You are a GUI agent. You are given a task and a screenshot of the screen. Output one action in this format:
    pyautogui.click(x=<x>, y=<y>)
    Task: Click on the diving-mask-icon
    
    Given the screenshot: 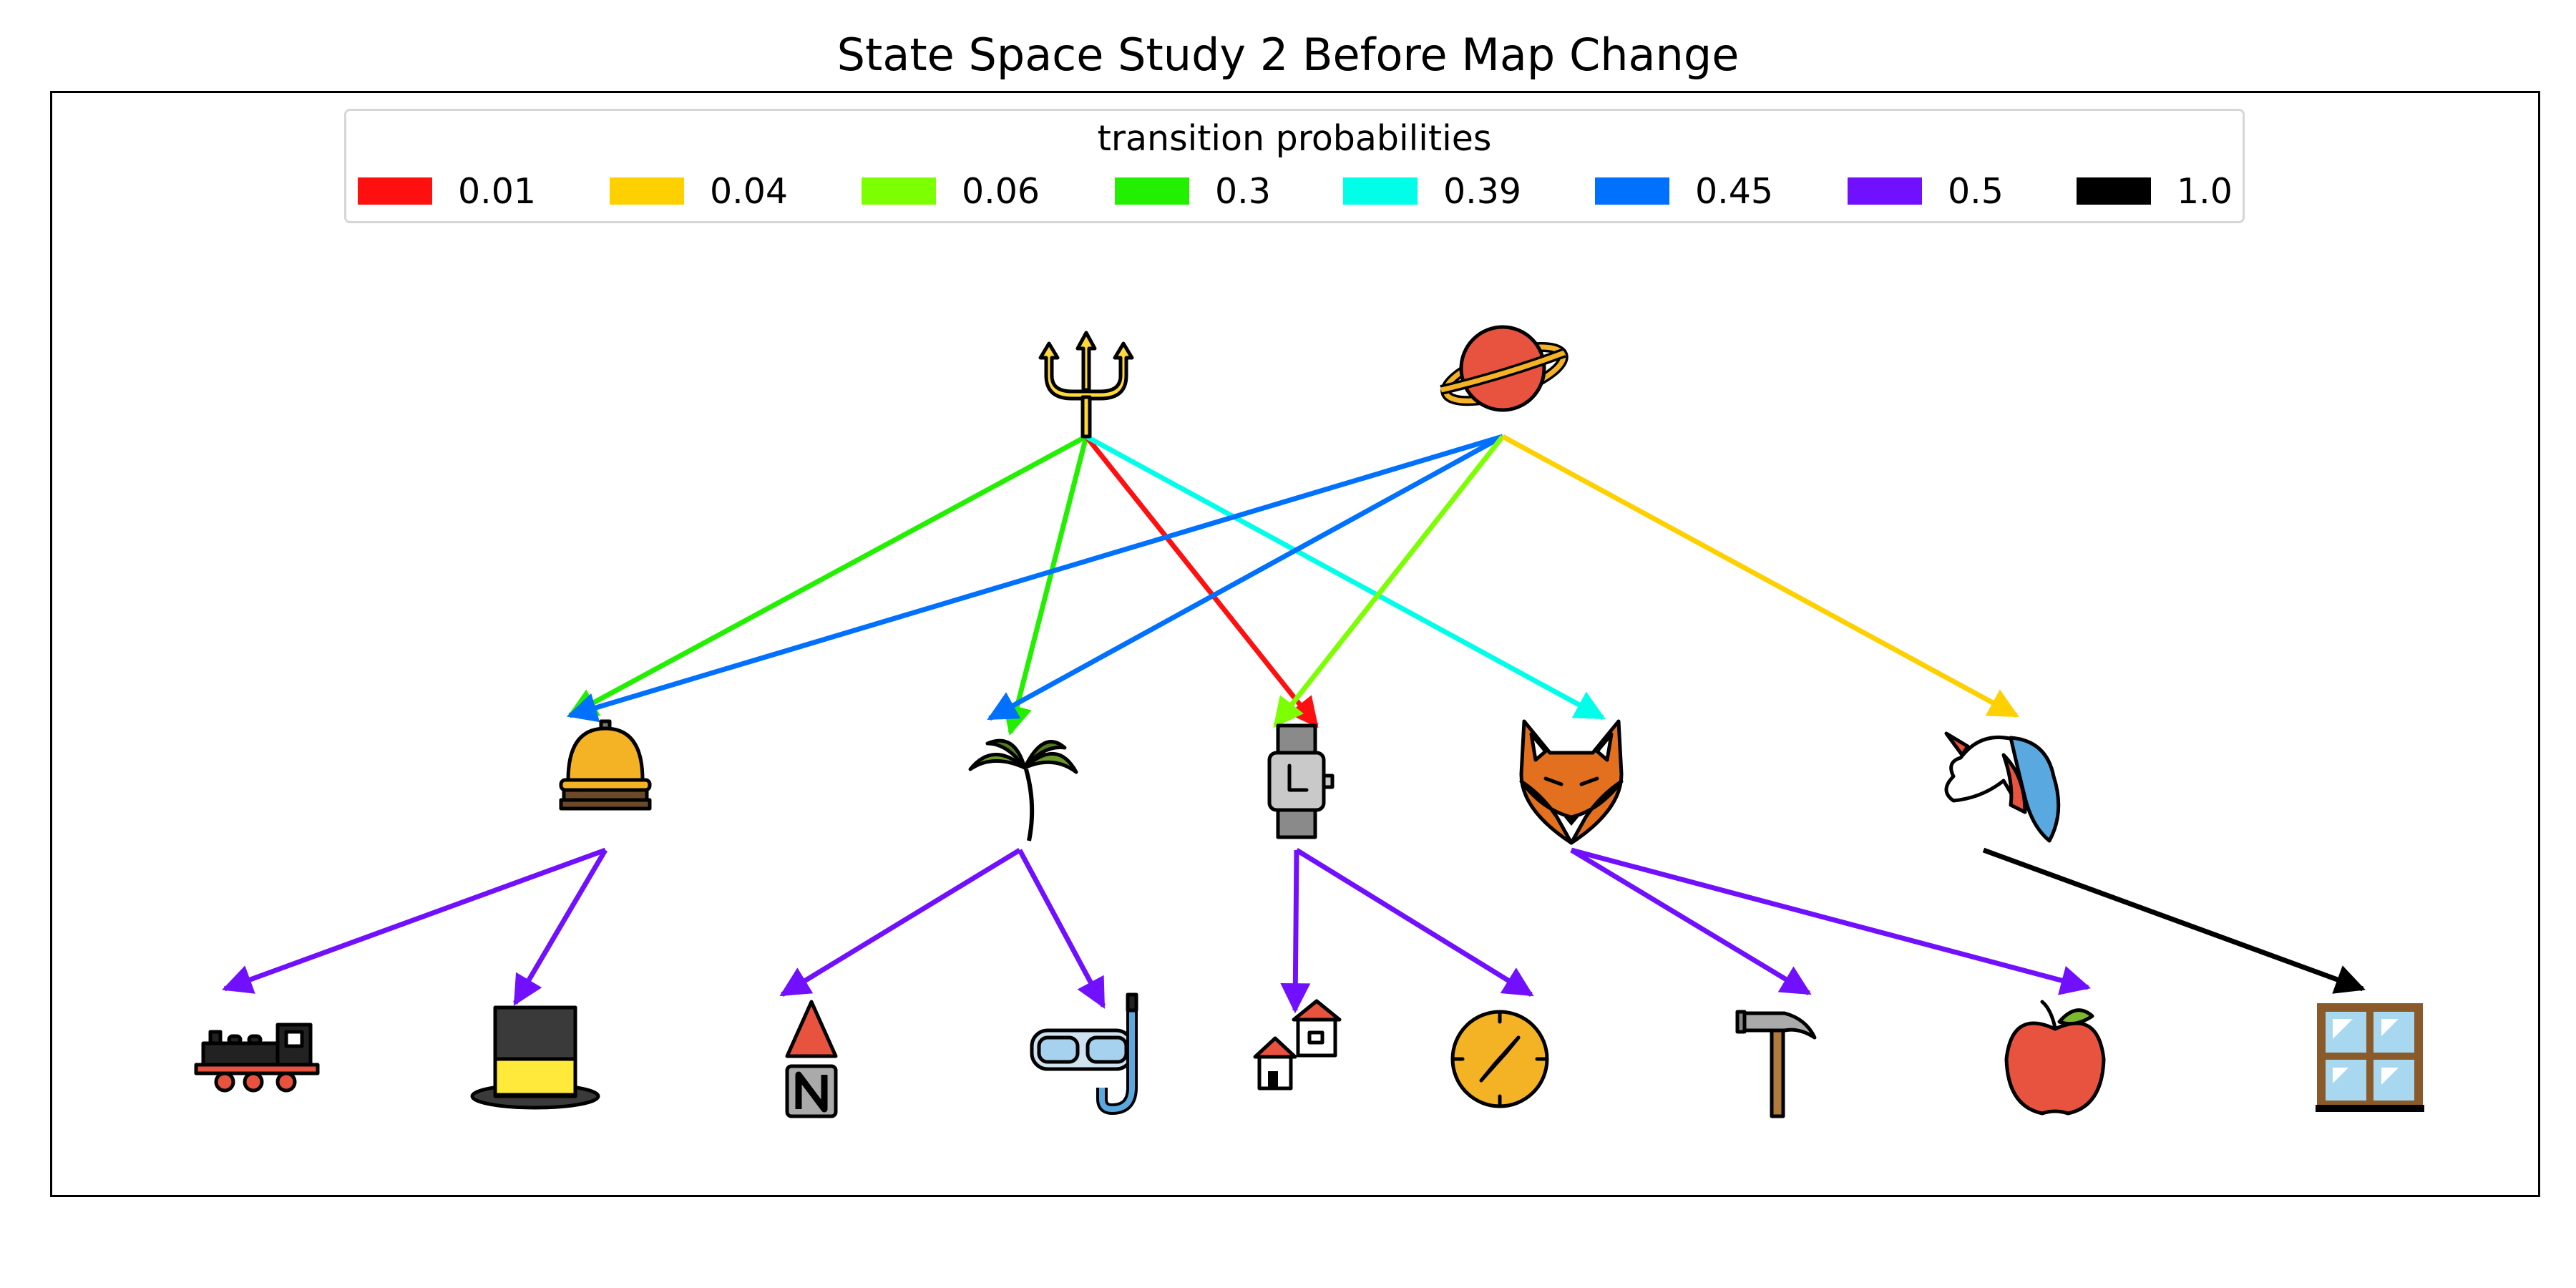 What is the action you would take?
    pyautogui.click(x=1084, y=1054)
    